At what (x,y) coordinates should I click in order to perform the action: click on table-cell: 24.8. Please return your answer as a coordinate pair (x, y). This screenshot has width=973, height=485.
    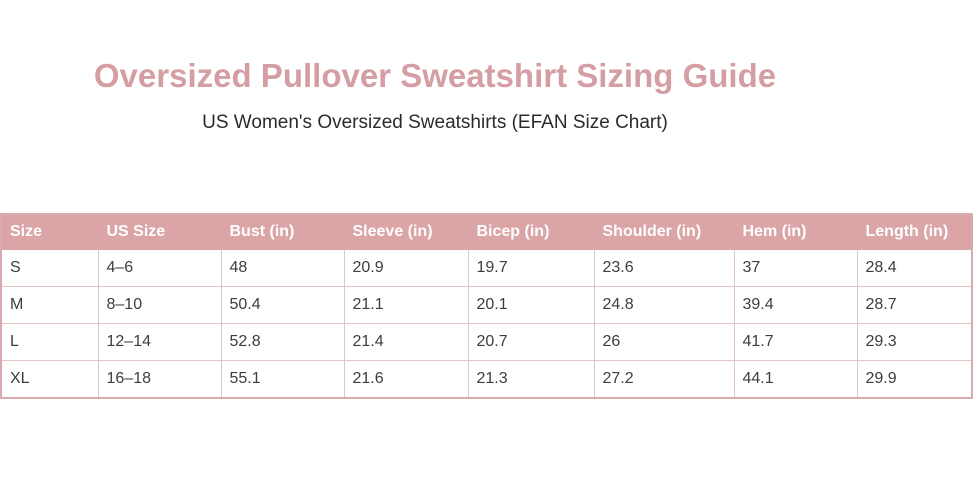
    Looking at the image, I should click on (664, 305).